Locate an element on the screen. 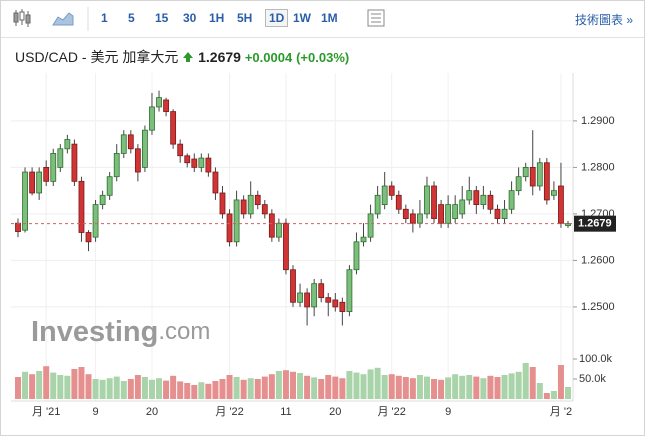 This screenshot has width=645, height=436. volume-tick-label: 50.0k is located at coordinates (592, 379).